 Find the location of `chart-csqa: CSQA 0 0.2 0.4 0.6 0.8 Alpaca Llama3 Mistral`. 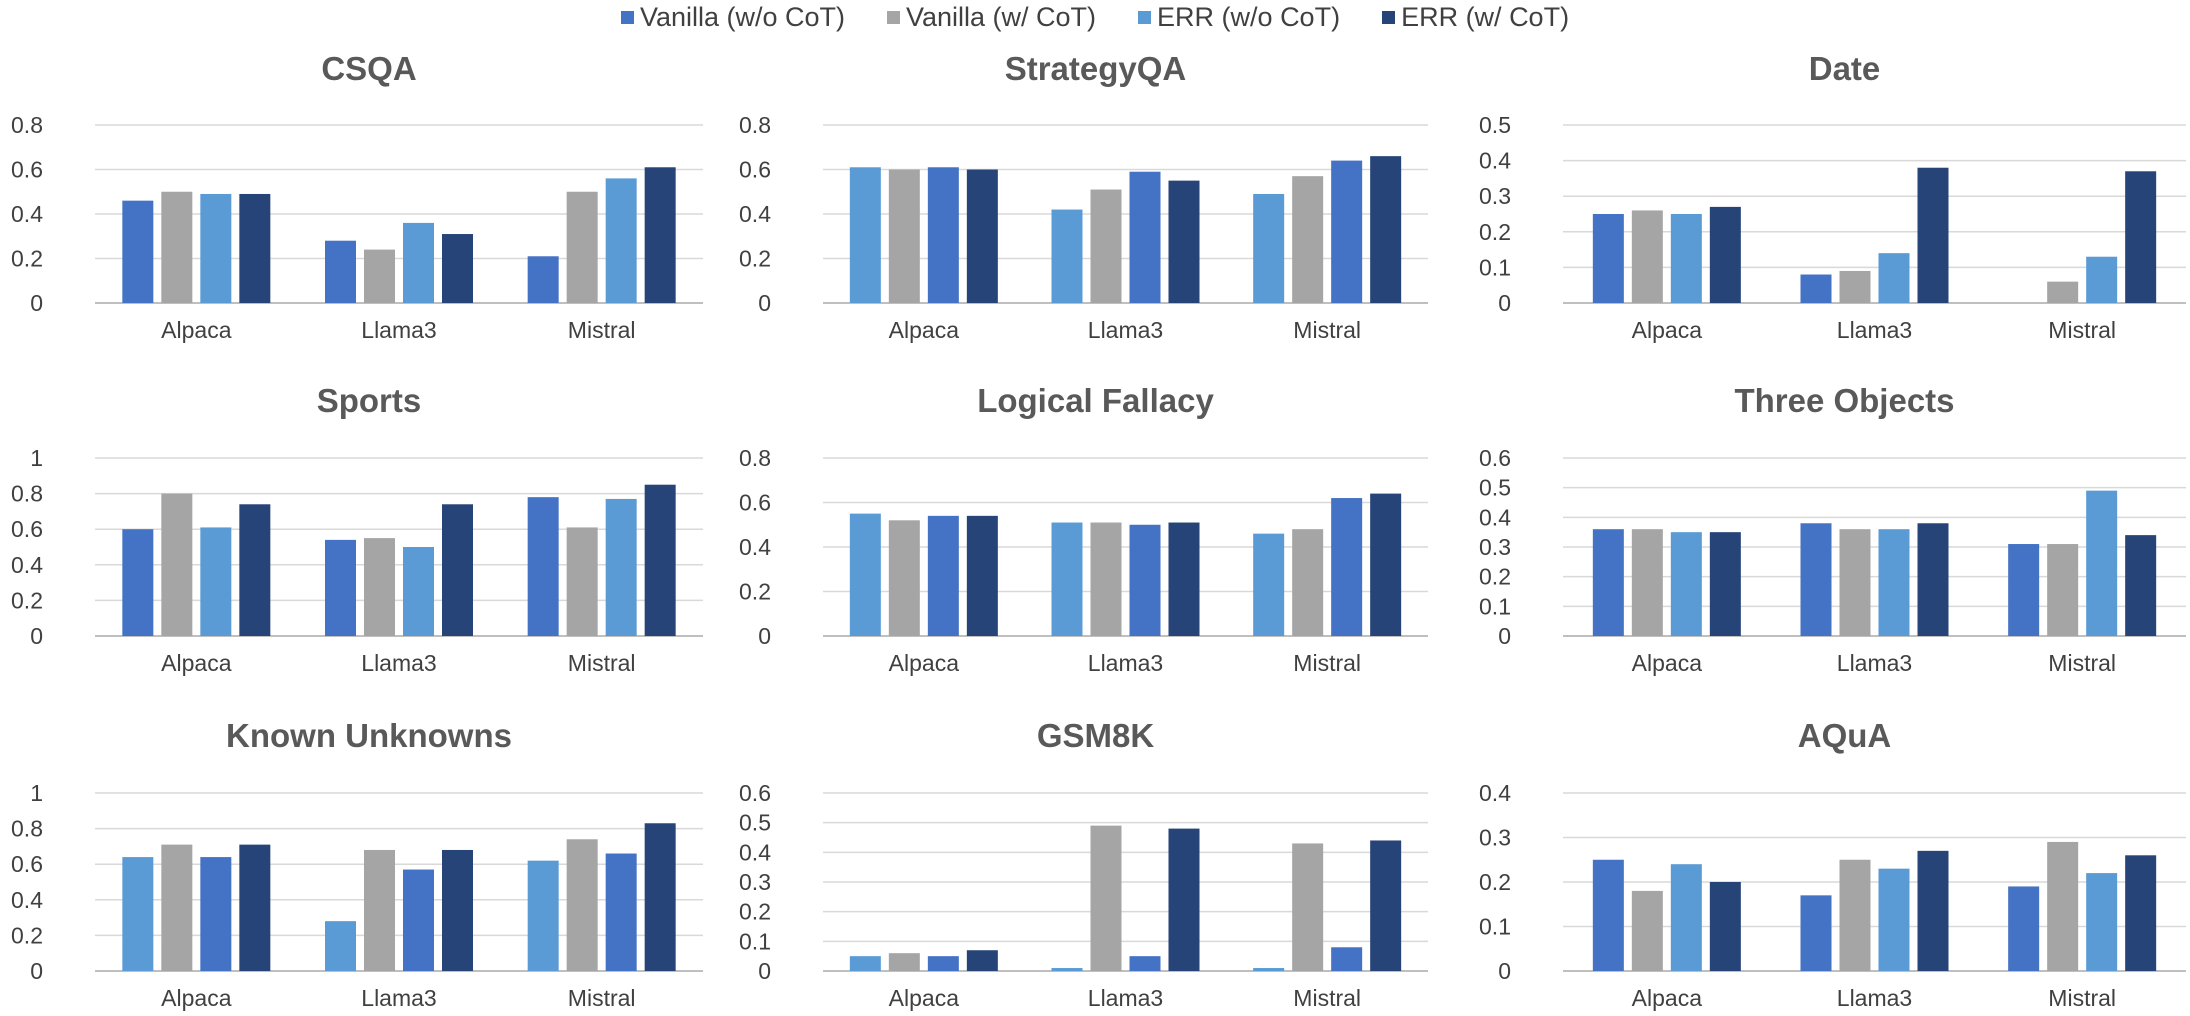

chart-csqa: CSQA 0 0.2 0.4 0.6 0.8 Alpaca Llama3 Mistral is located at coordinates (357, 196).